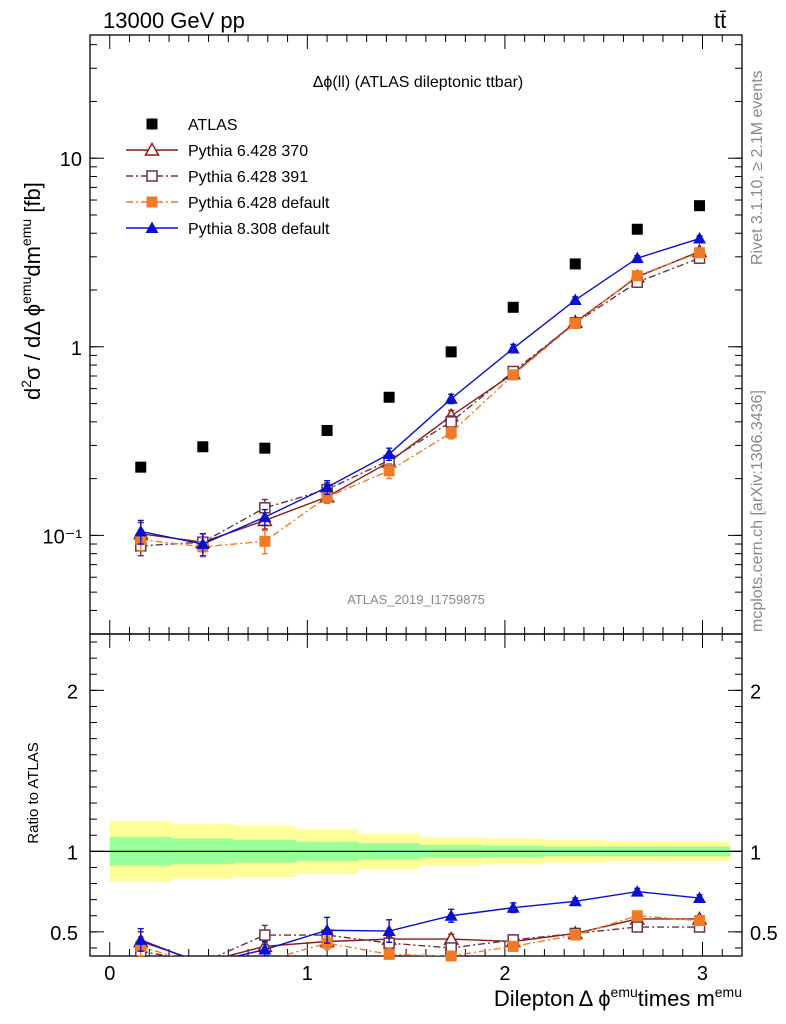 Image resolution: width=786 pixels, height=1024 pixels. I want to click on legend-entry: Pythia 6.428 370, so click(217, 150).